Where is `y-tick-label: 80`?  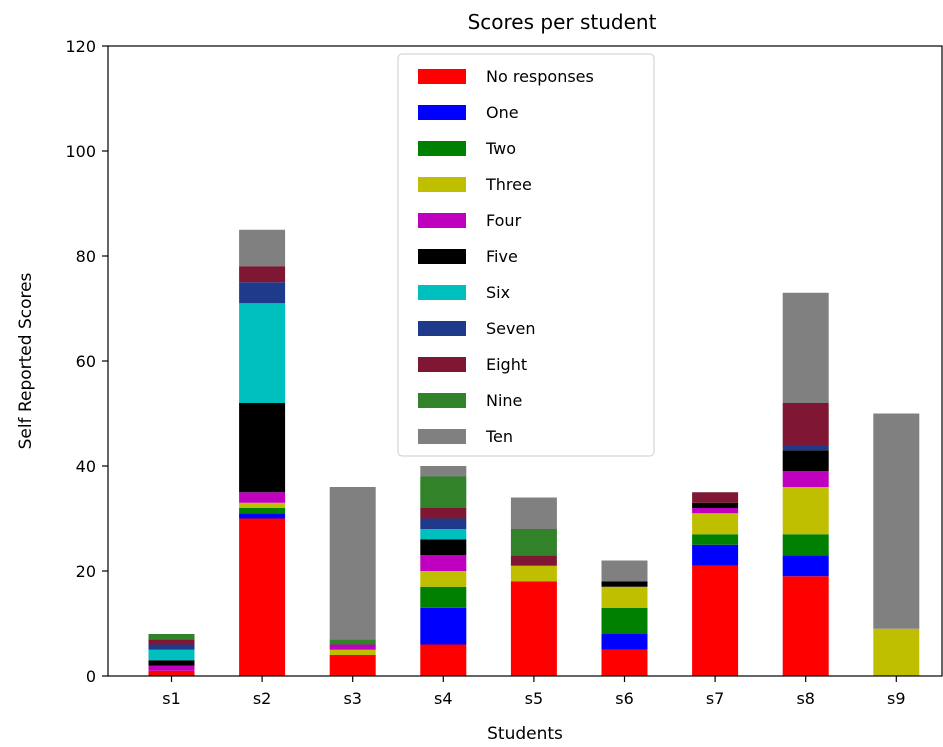
y-tick-label: 80 is located at coordinates (86, 256).